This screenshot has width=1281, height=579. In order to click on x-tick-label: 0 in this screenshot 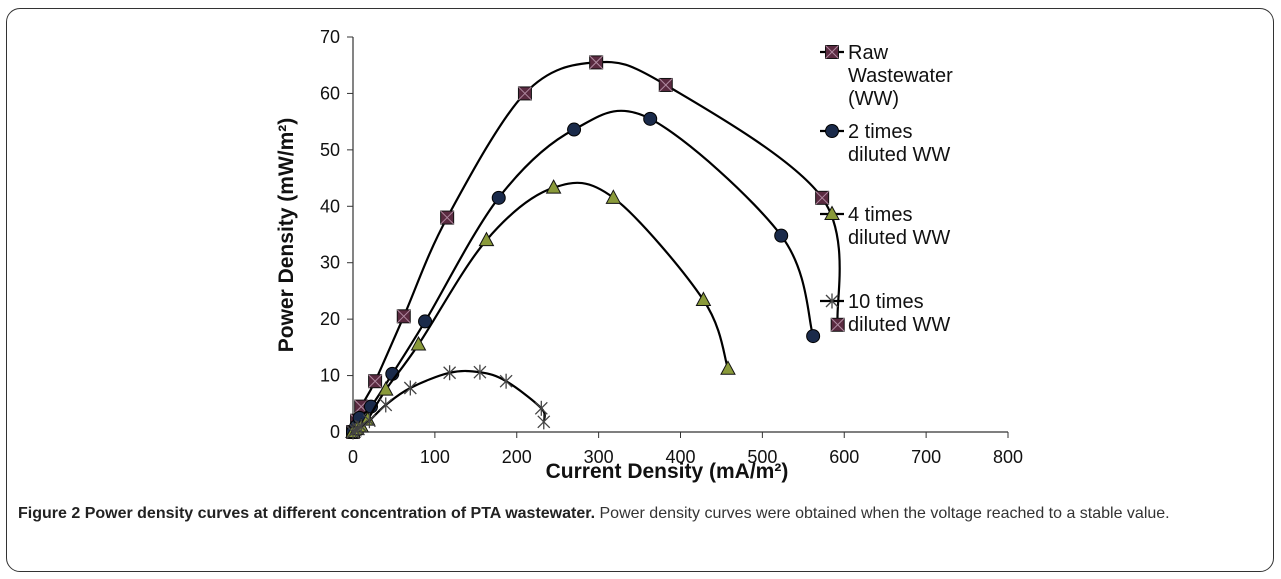, I will do `click(353, 457)`.